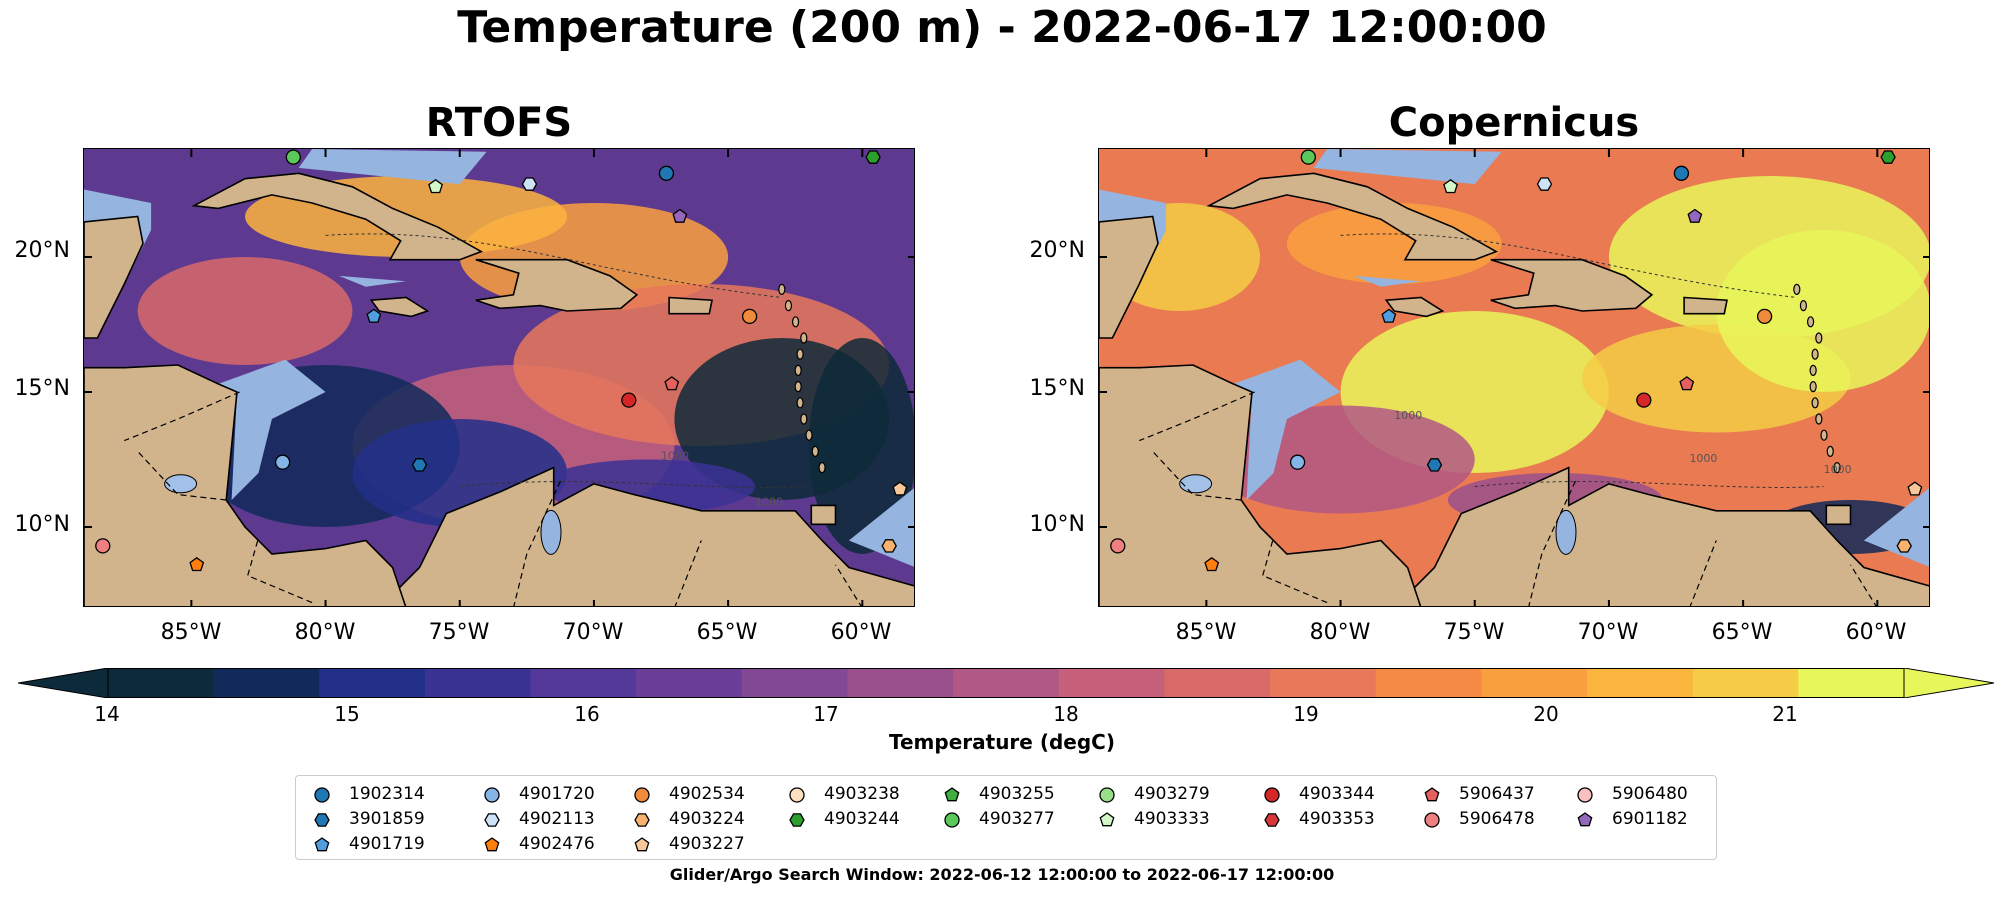  What do you see at coordinates (347, 714) in the screenshot?
I see `colorbar-tick-15: 15` at bounding box center [347, 714].